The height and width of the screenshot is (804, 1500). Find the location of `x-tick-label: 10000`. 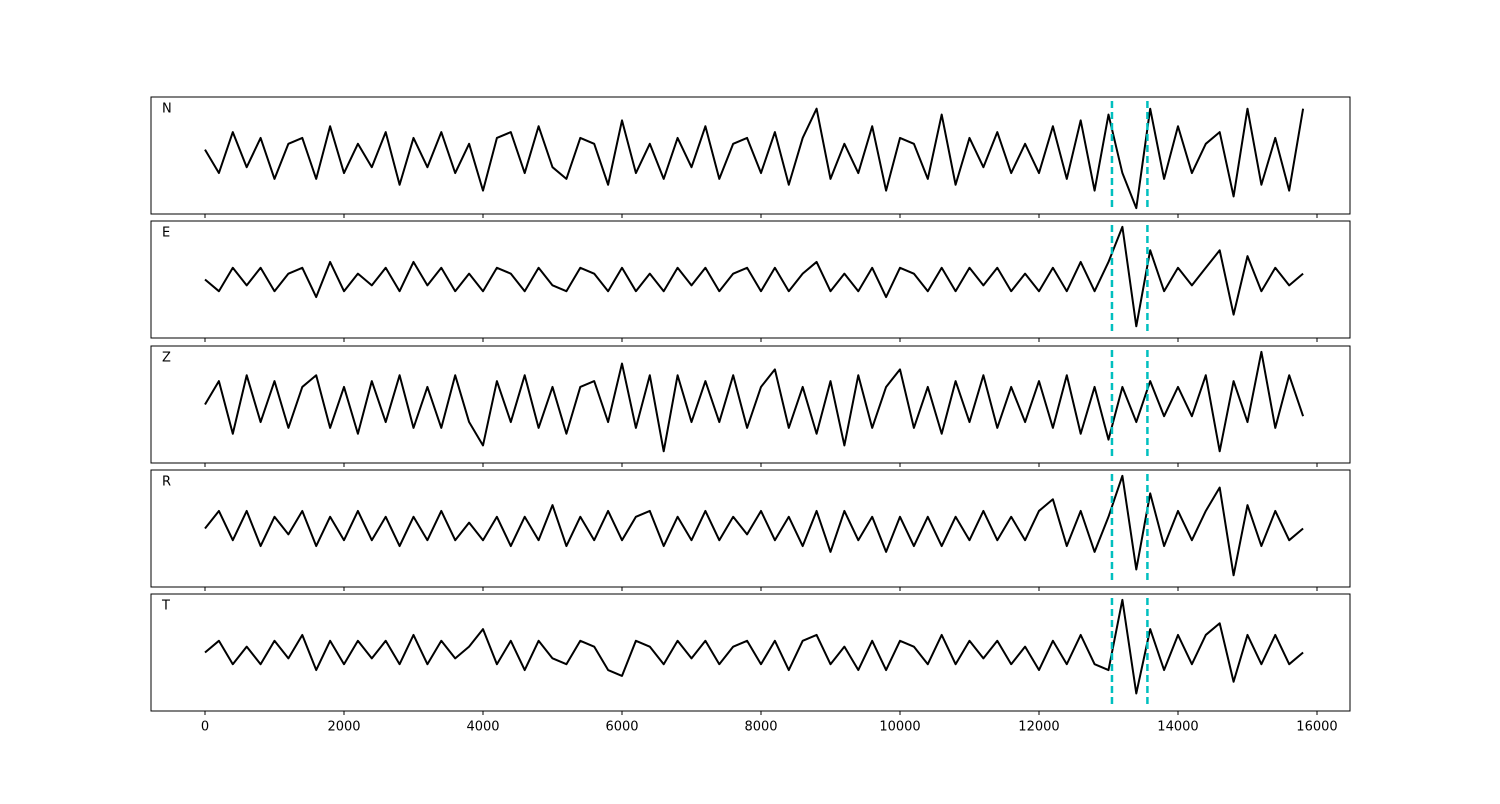

x-tick-label: 10000 is located at coordinates (899, 727).